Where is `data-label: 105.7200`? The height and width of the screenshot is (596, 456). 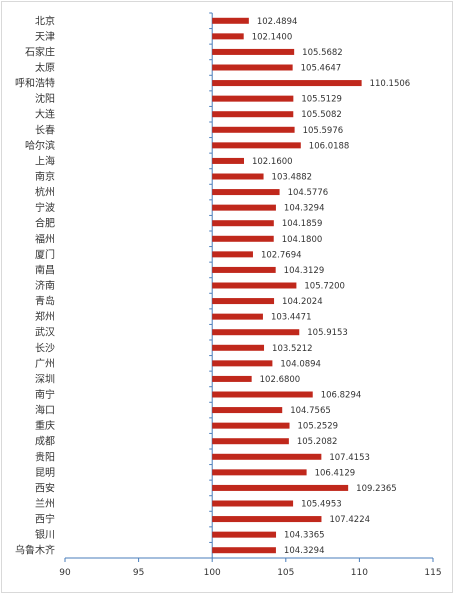 data-label: 105.7200 is located at coordinates (324, 287).